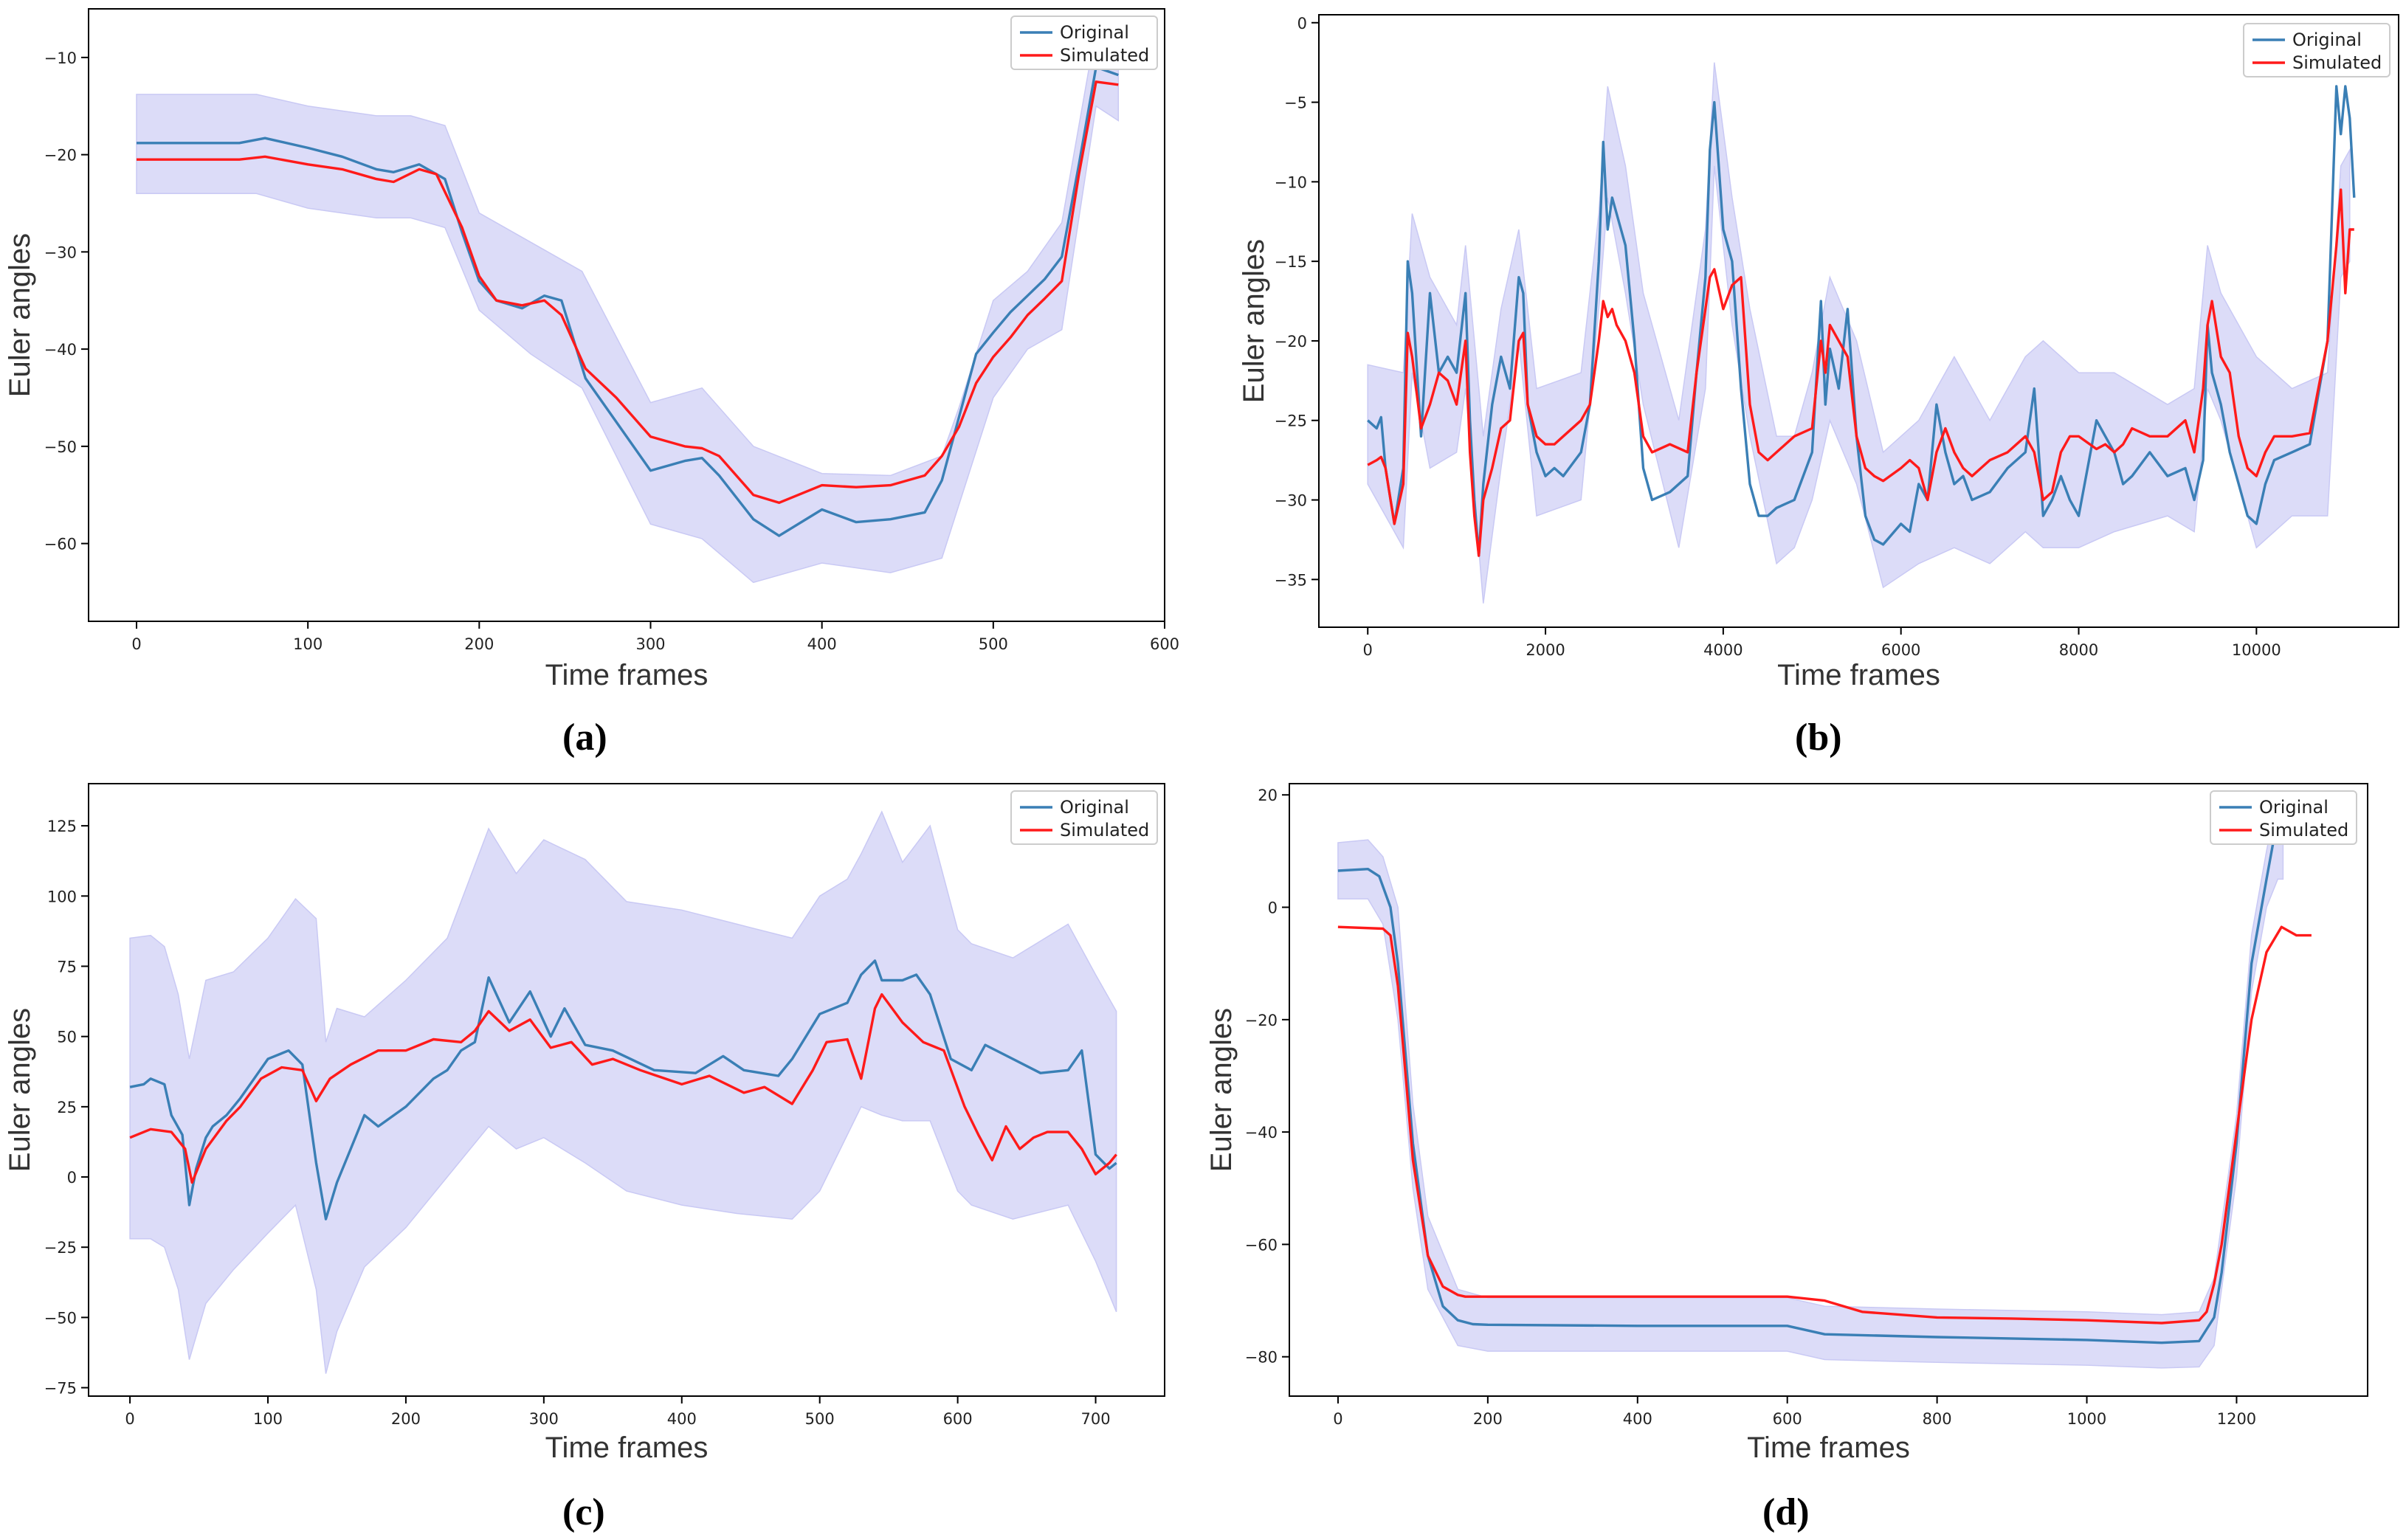 The width and height of the screenshot is (2406, 1540). Describe the element at coordinates (1095, 1419) in the screenshot. I see `x-tick-label: 700` at that location.